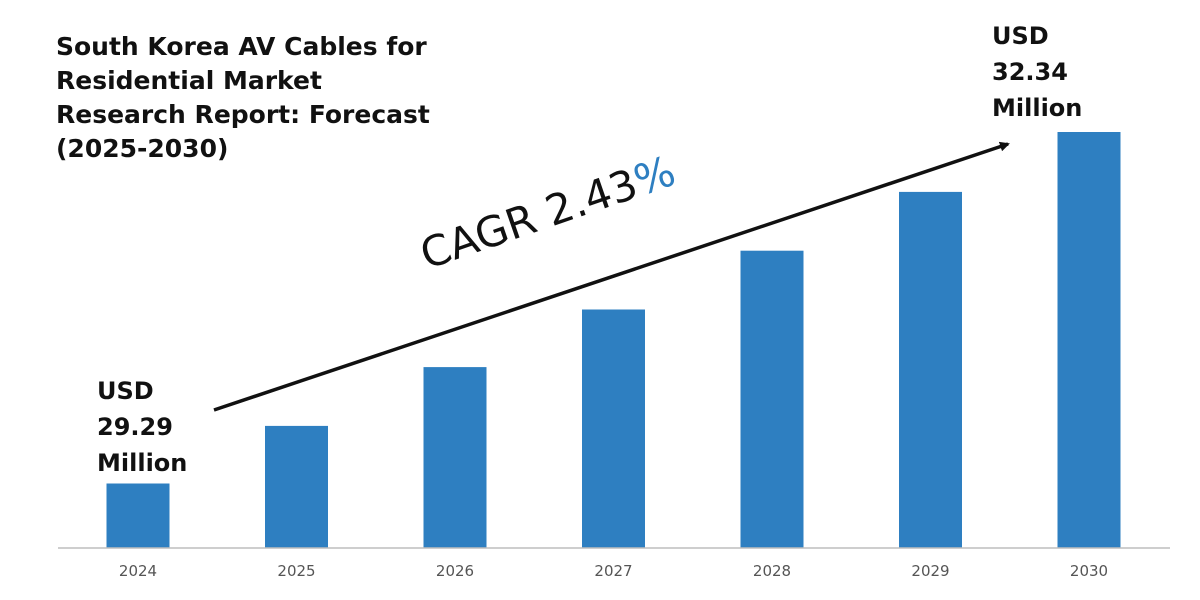 This screenshot has height=600, width=1200. Describe the element at coordinates (613, 428) in the screenshot. I see `bar-2027` at that location.